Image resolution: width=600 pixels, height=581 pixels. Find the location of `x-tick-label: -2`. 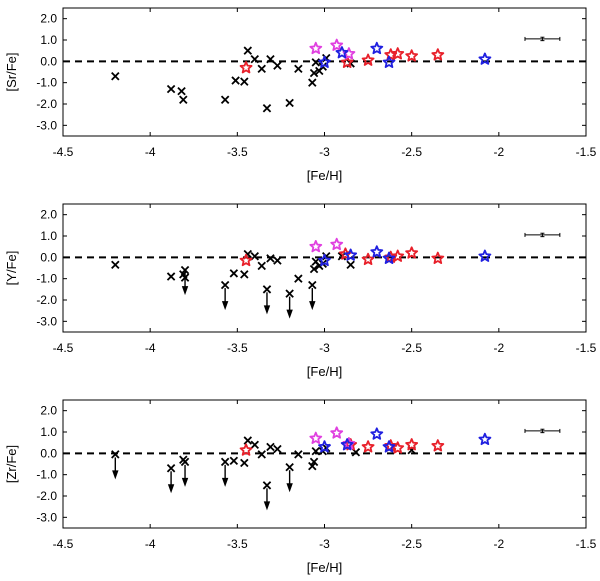

x-tick-label: -2 is located at coordinates (498, 348).